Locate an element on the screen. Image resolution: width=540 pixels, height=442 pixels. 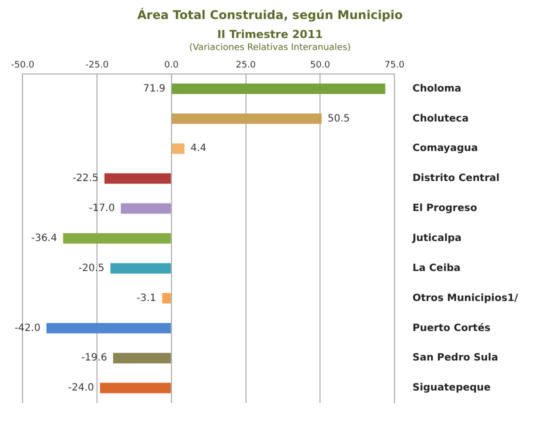
data-label: 71.9 is located at coordinates (154, 88).